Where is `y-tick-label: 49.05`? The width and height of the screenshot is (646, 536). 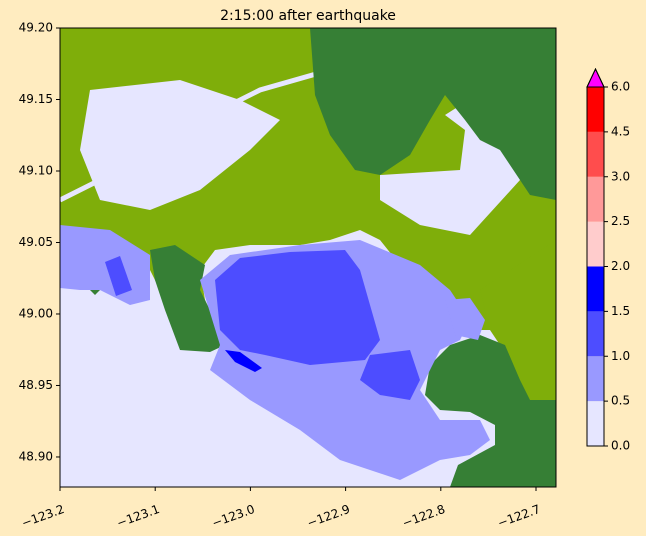 y-tick-label: 49.05 is located at coordinates (36, 242).